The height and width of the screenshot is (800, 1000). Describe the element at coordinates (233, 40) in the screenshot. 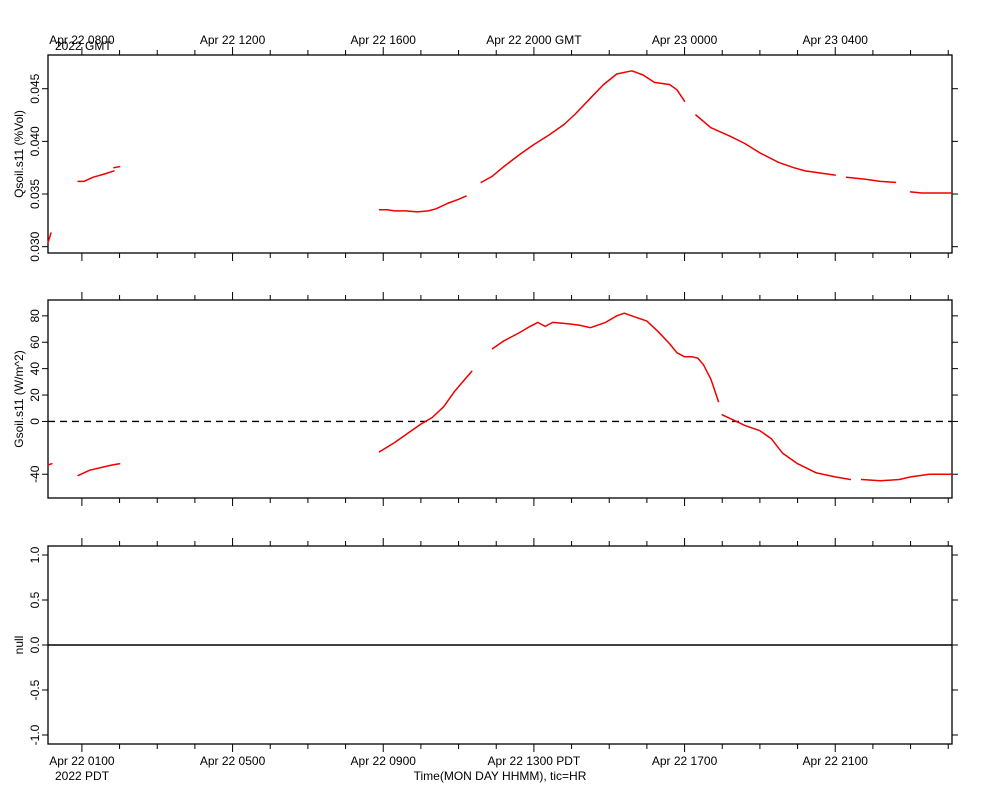

I see `top-time-label: Apr 22 1200` at that location.